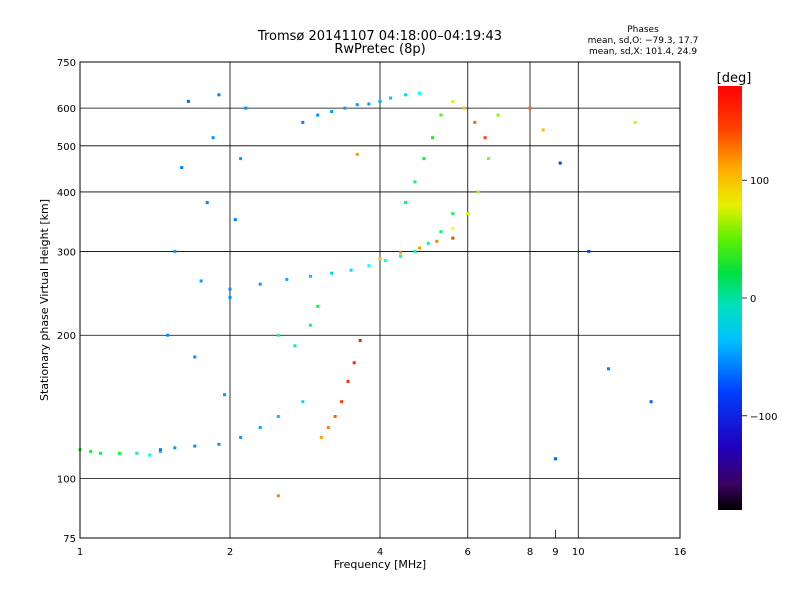 The width and height of the screenshot is (800, 600). Describe the element at coordinates (643, 52) in the screenshot. I see `stats-x: mean, sd,X: 101.4, 24.9` at that location.